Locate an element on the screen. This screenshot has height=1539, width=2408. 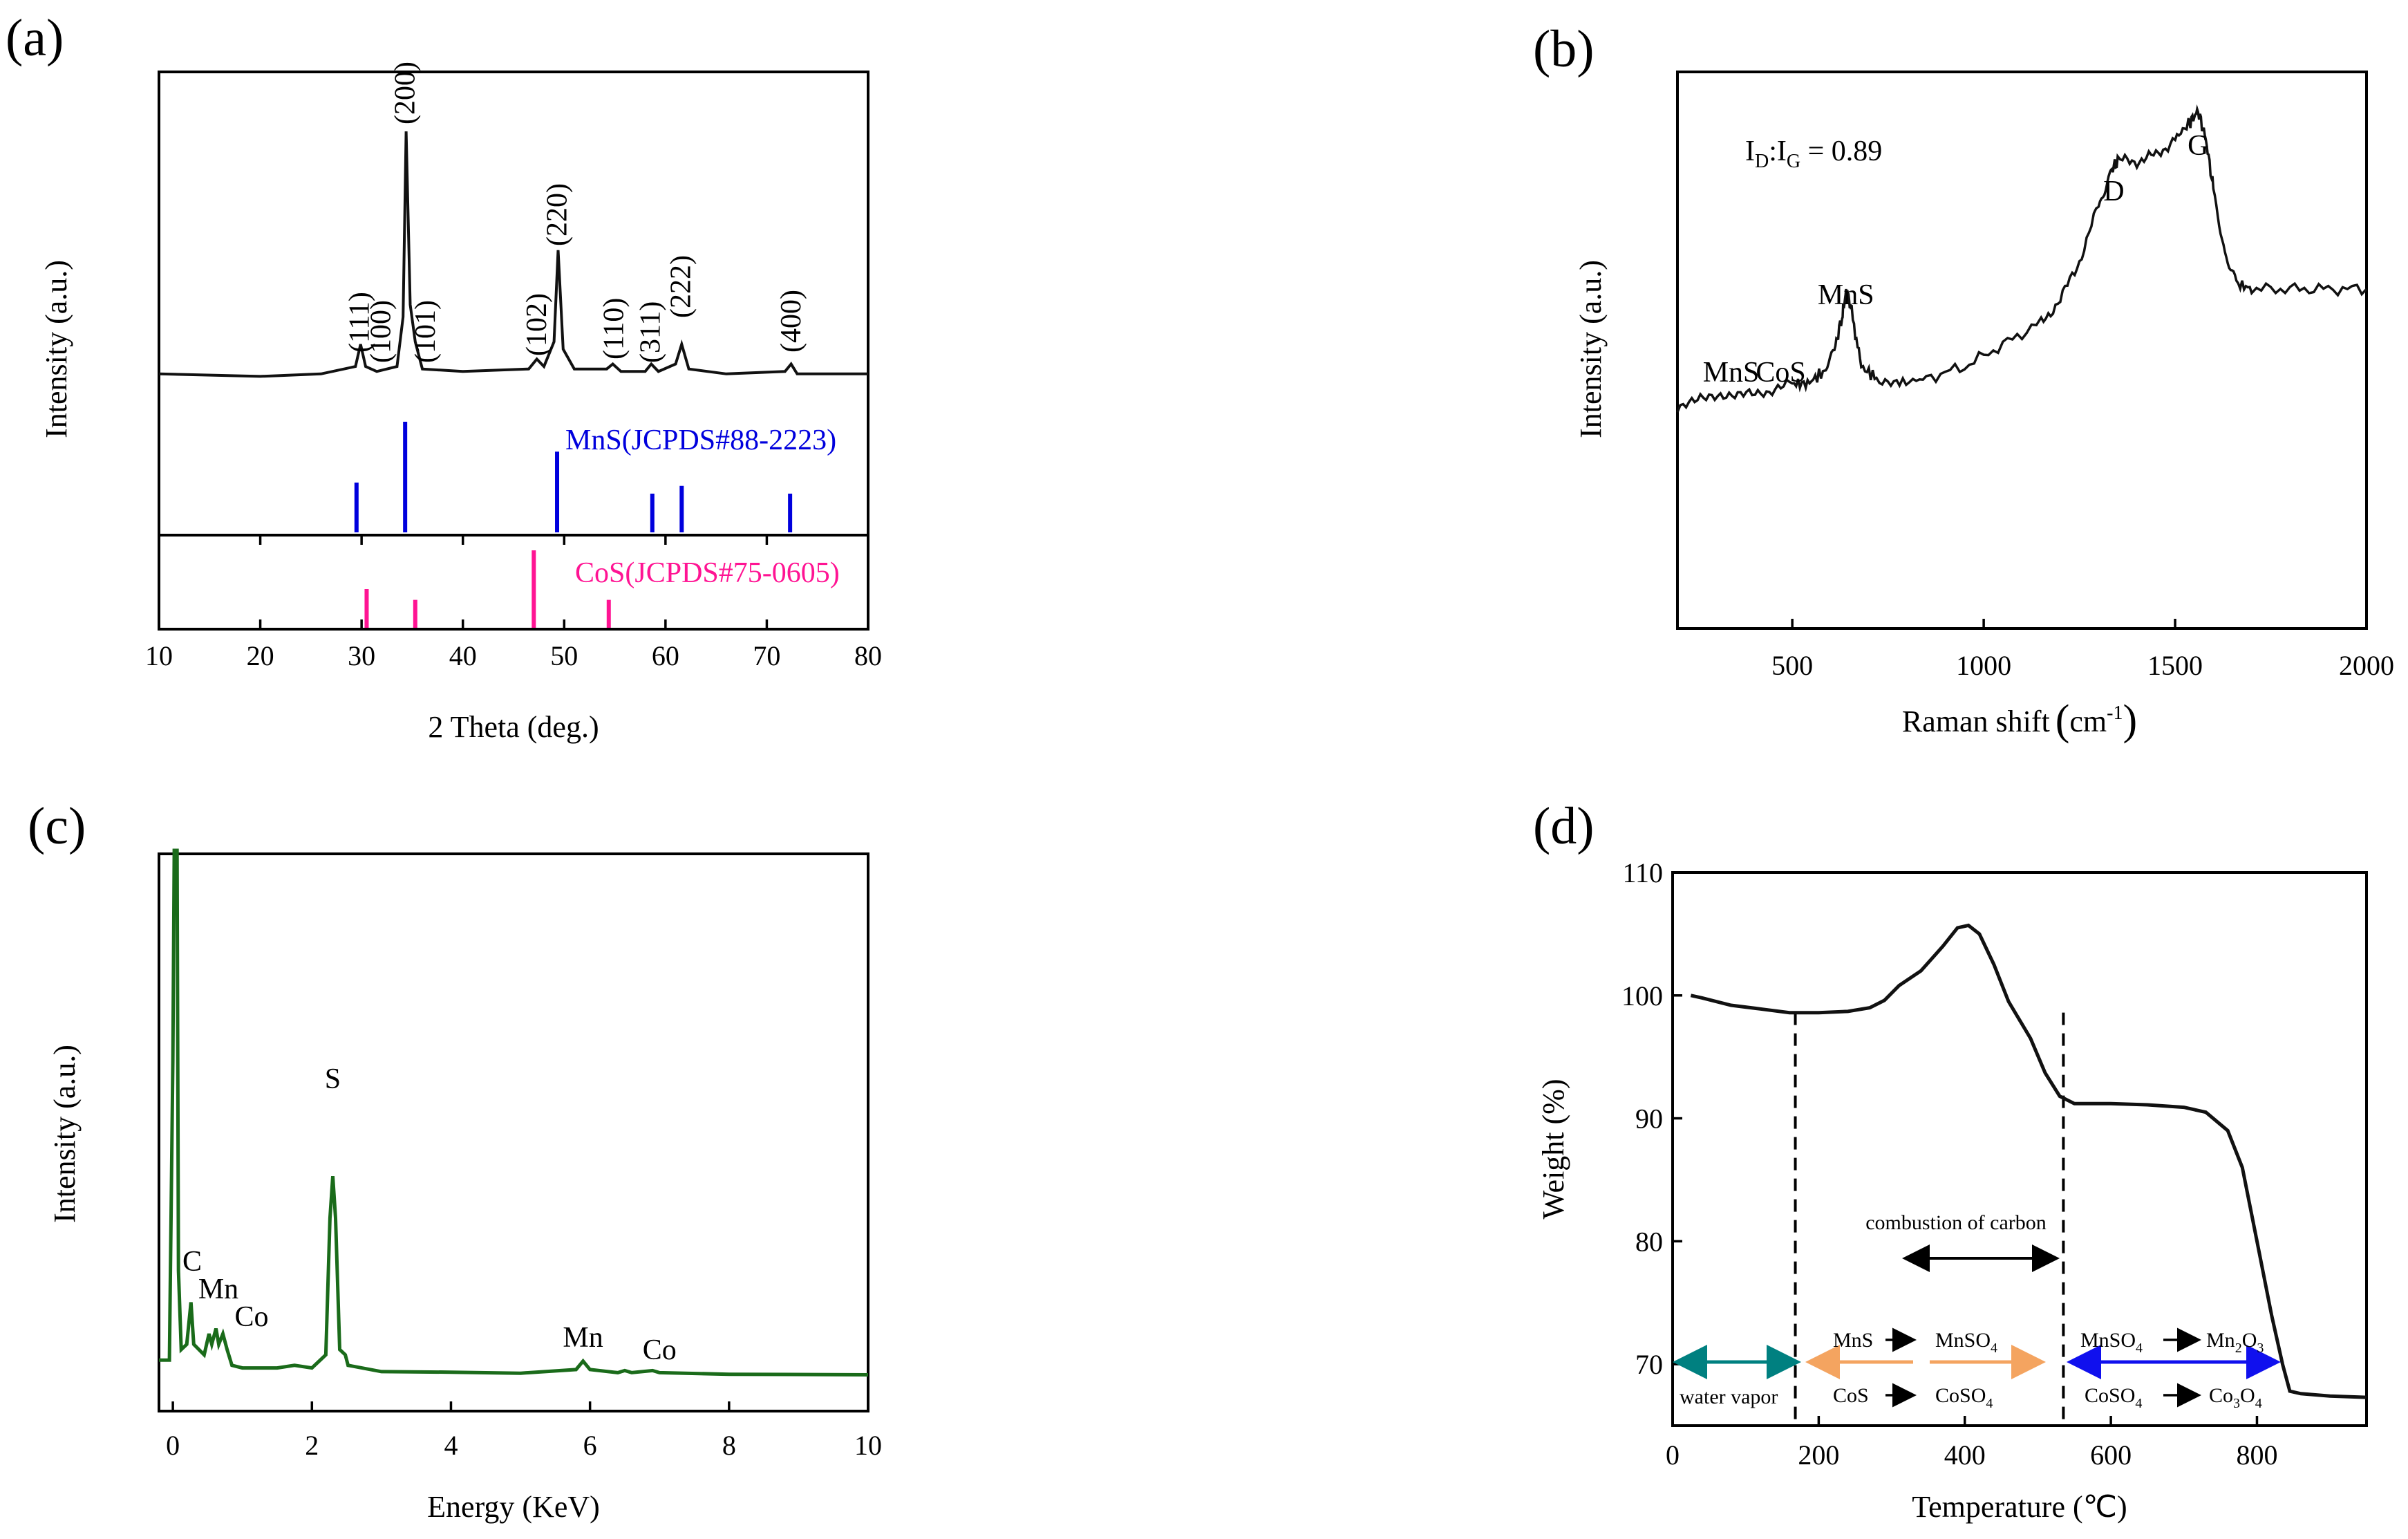
panel-b-peak-label: G is located at coordinates (2198, 146).